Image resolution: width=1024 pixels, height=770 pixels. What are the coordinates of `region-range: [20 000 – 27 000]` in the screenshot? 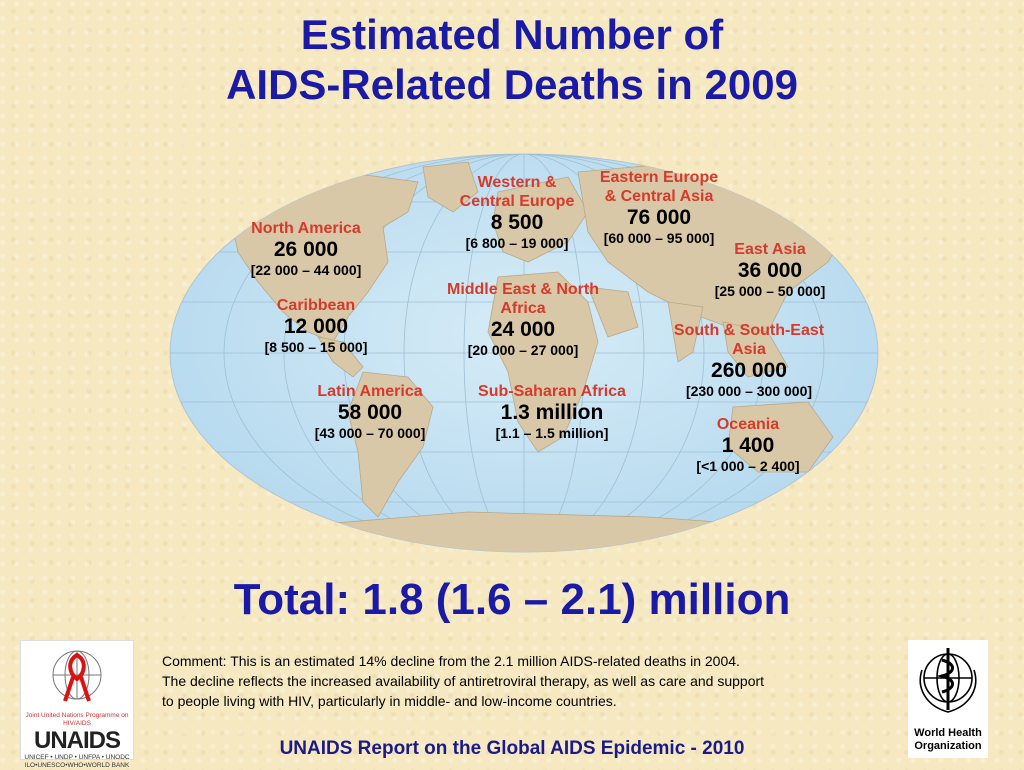 It's located at (523, 350).